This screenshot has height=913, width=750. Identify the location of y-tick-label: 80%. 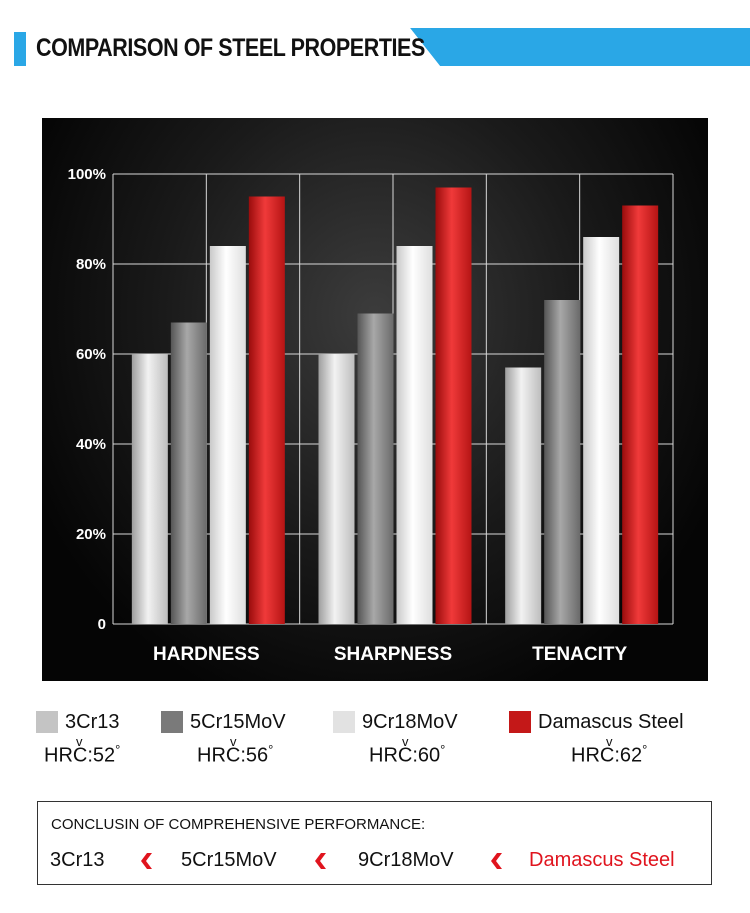
(91, 264).